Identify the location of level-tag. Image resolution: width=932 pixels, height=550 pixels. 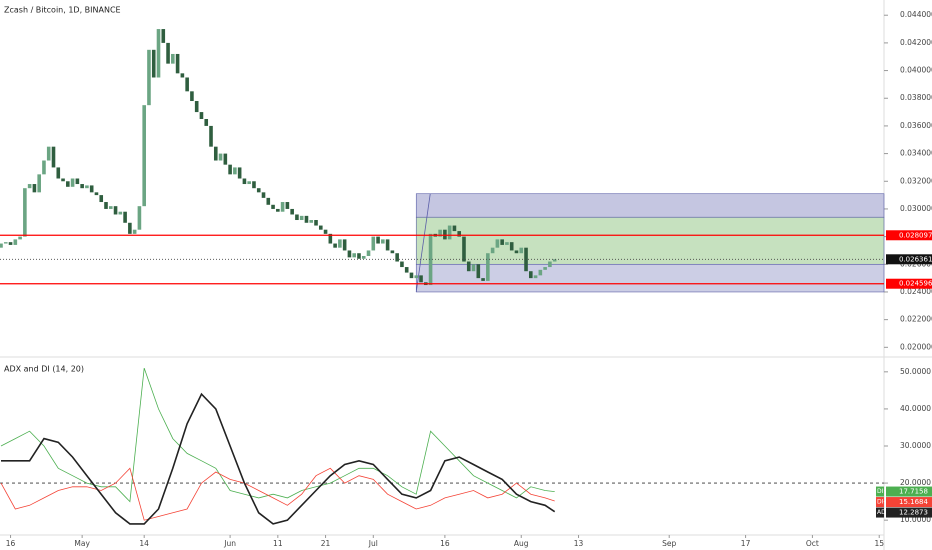
(909, 283).